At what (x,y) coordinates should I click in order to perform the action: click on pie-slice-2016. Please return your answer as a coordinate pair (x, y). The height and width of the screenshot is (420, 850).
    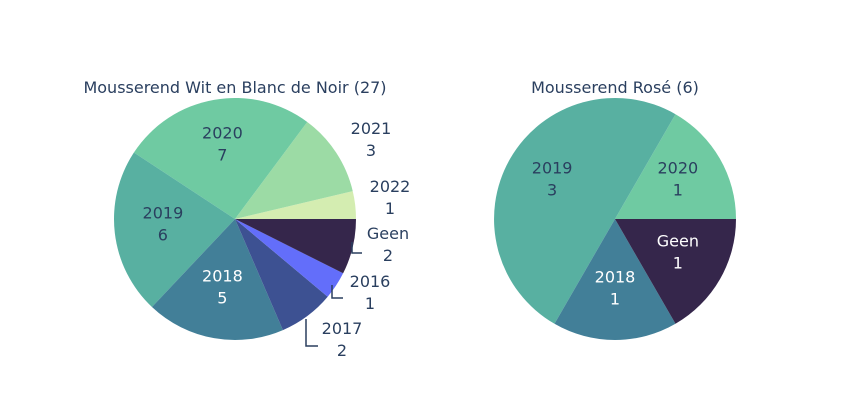
    Looking at the image, I should click on (289, 258).